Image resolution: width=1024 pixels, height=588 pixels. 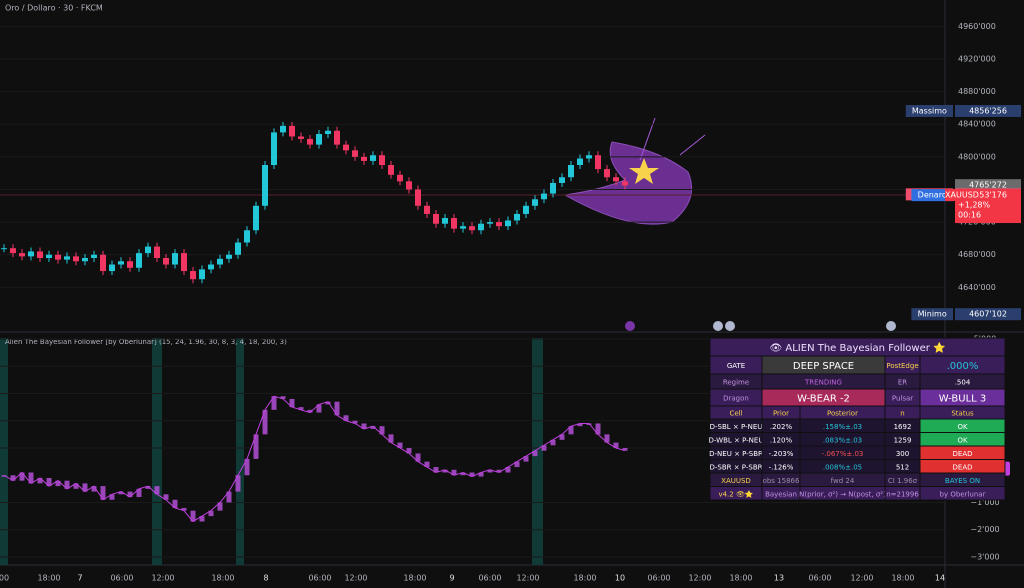 What do you see at coordinates (527, 578) in the screenshot?
I see `x-tick-label: 12:00` at bounding box center [527, 578].